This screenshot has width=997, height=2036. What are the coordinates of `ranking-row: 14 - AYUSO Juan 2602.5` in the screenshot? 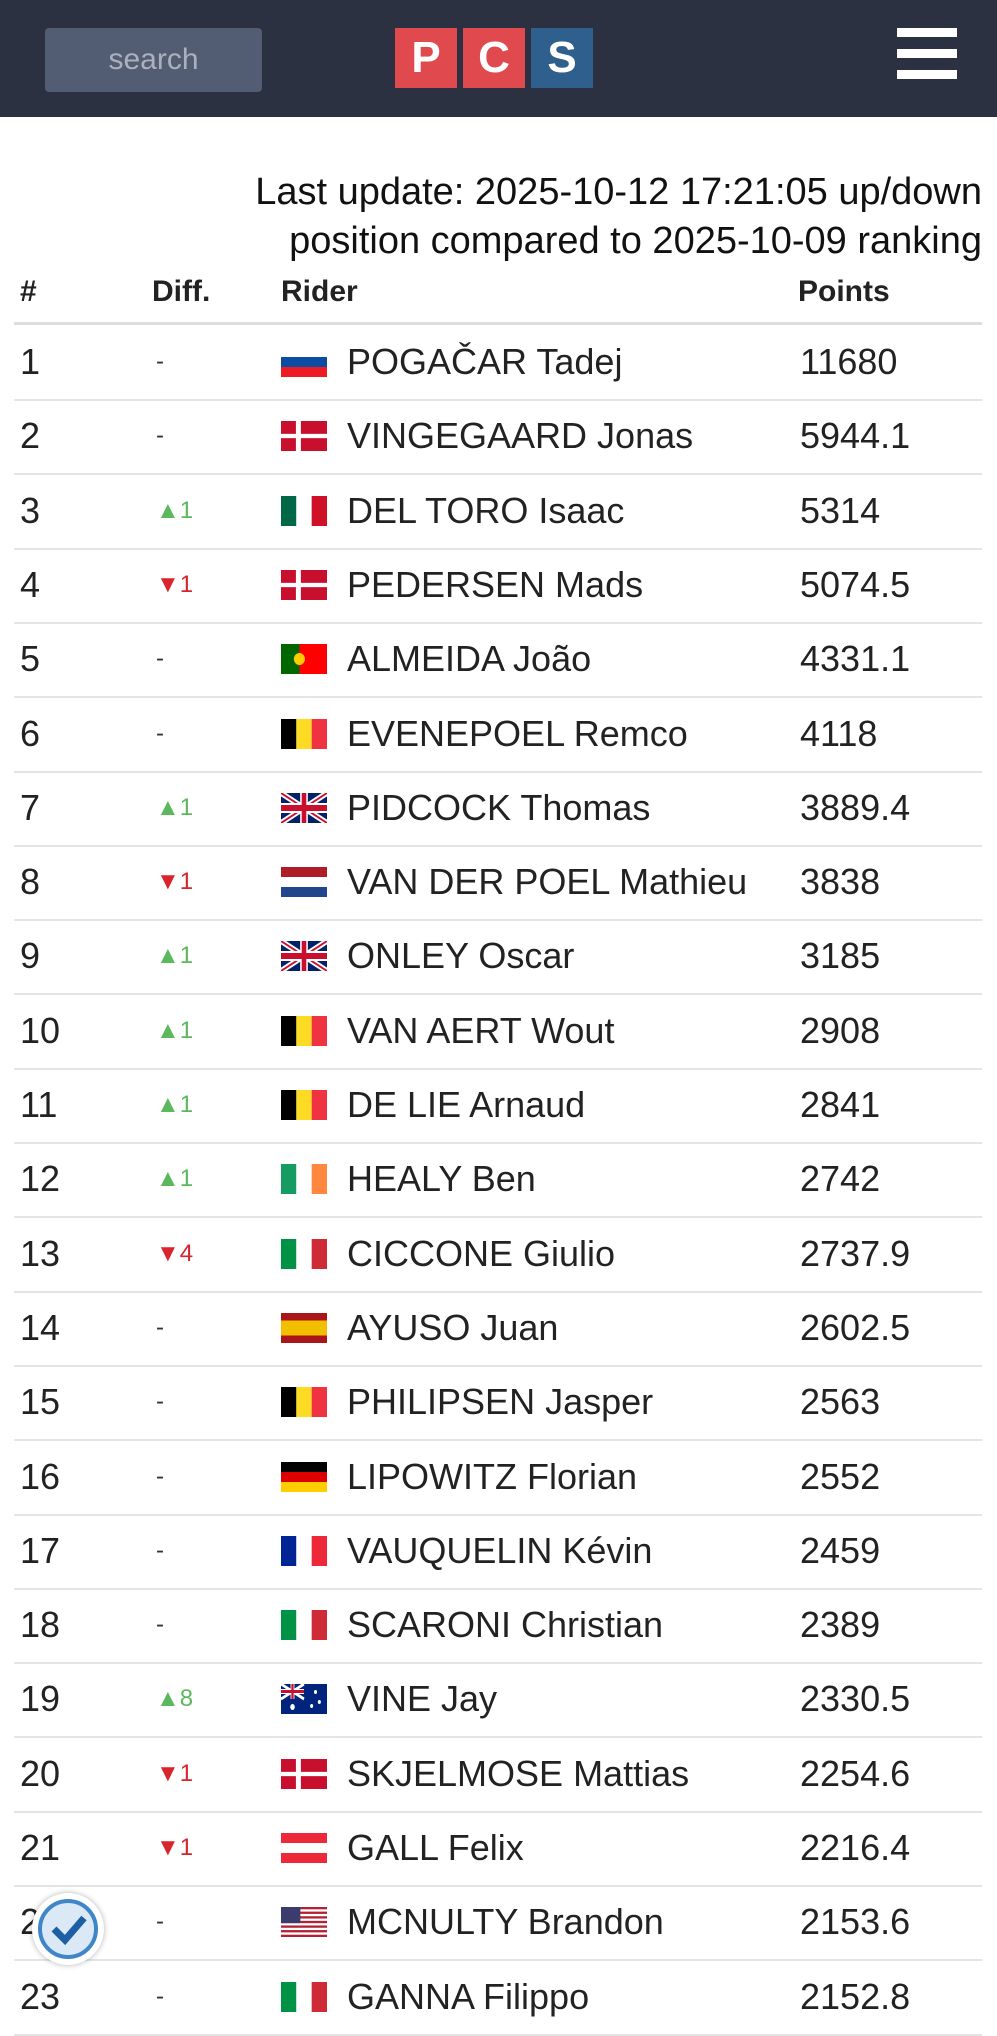 It's located at (498, 1329).